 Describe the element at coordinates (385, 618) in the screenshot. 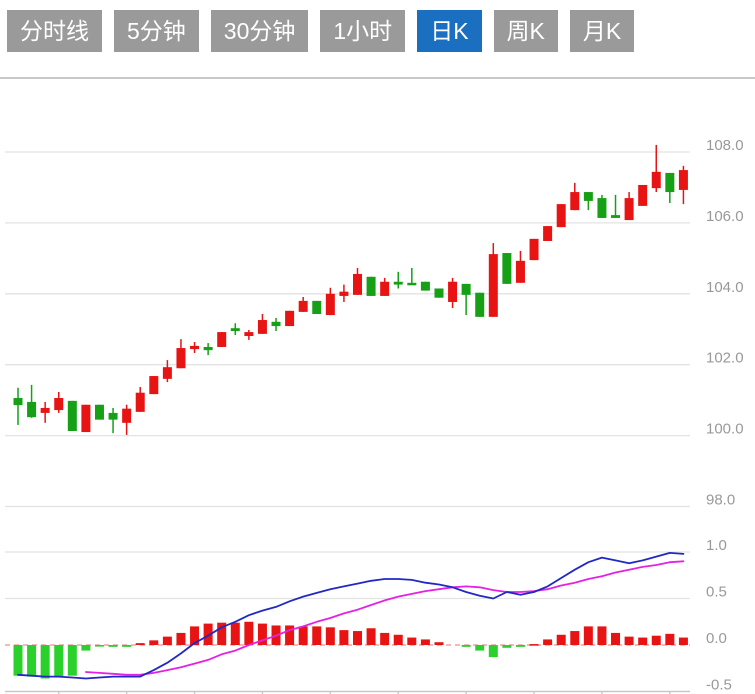

I see `dea-line` at that location.